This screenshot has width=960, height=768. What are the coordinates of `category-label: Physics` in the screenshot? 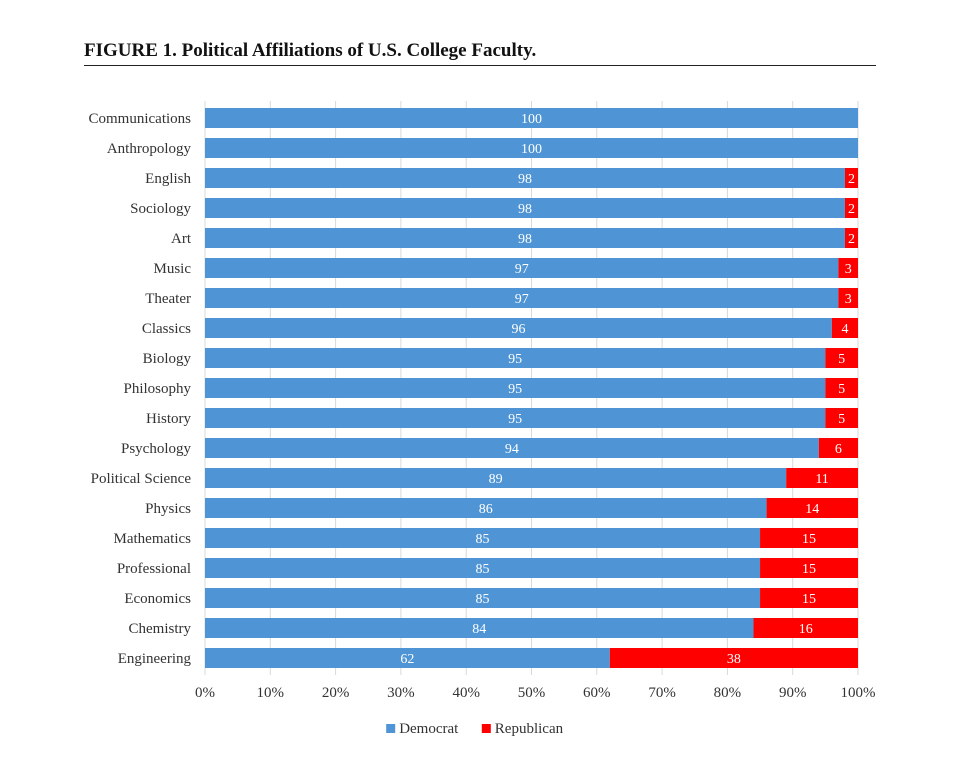 It's located at (168, 509).